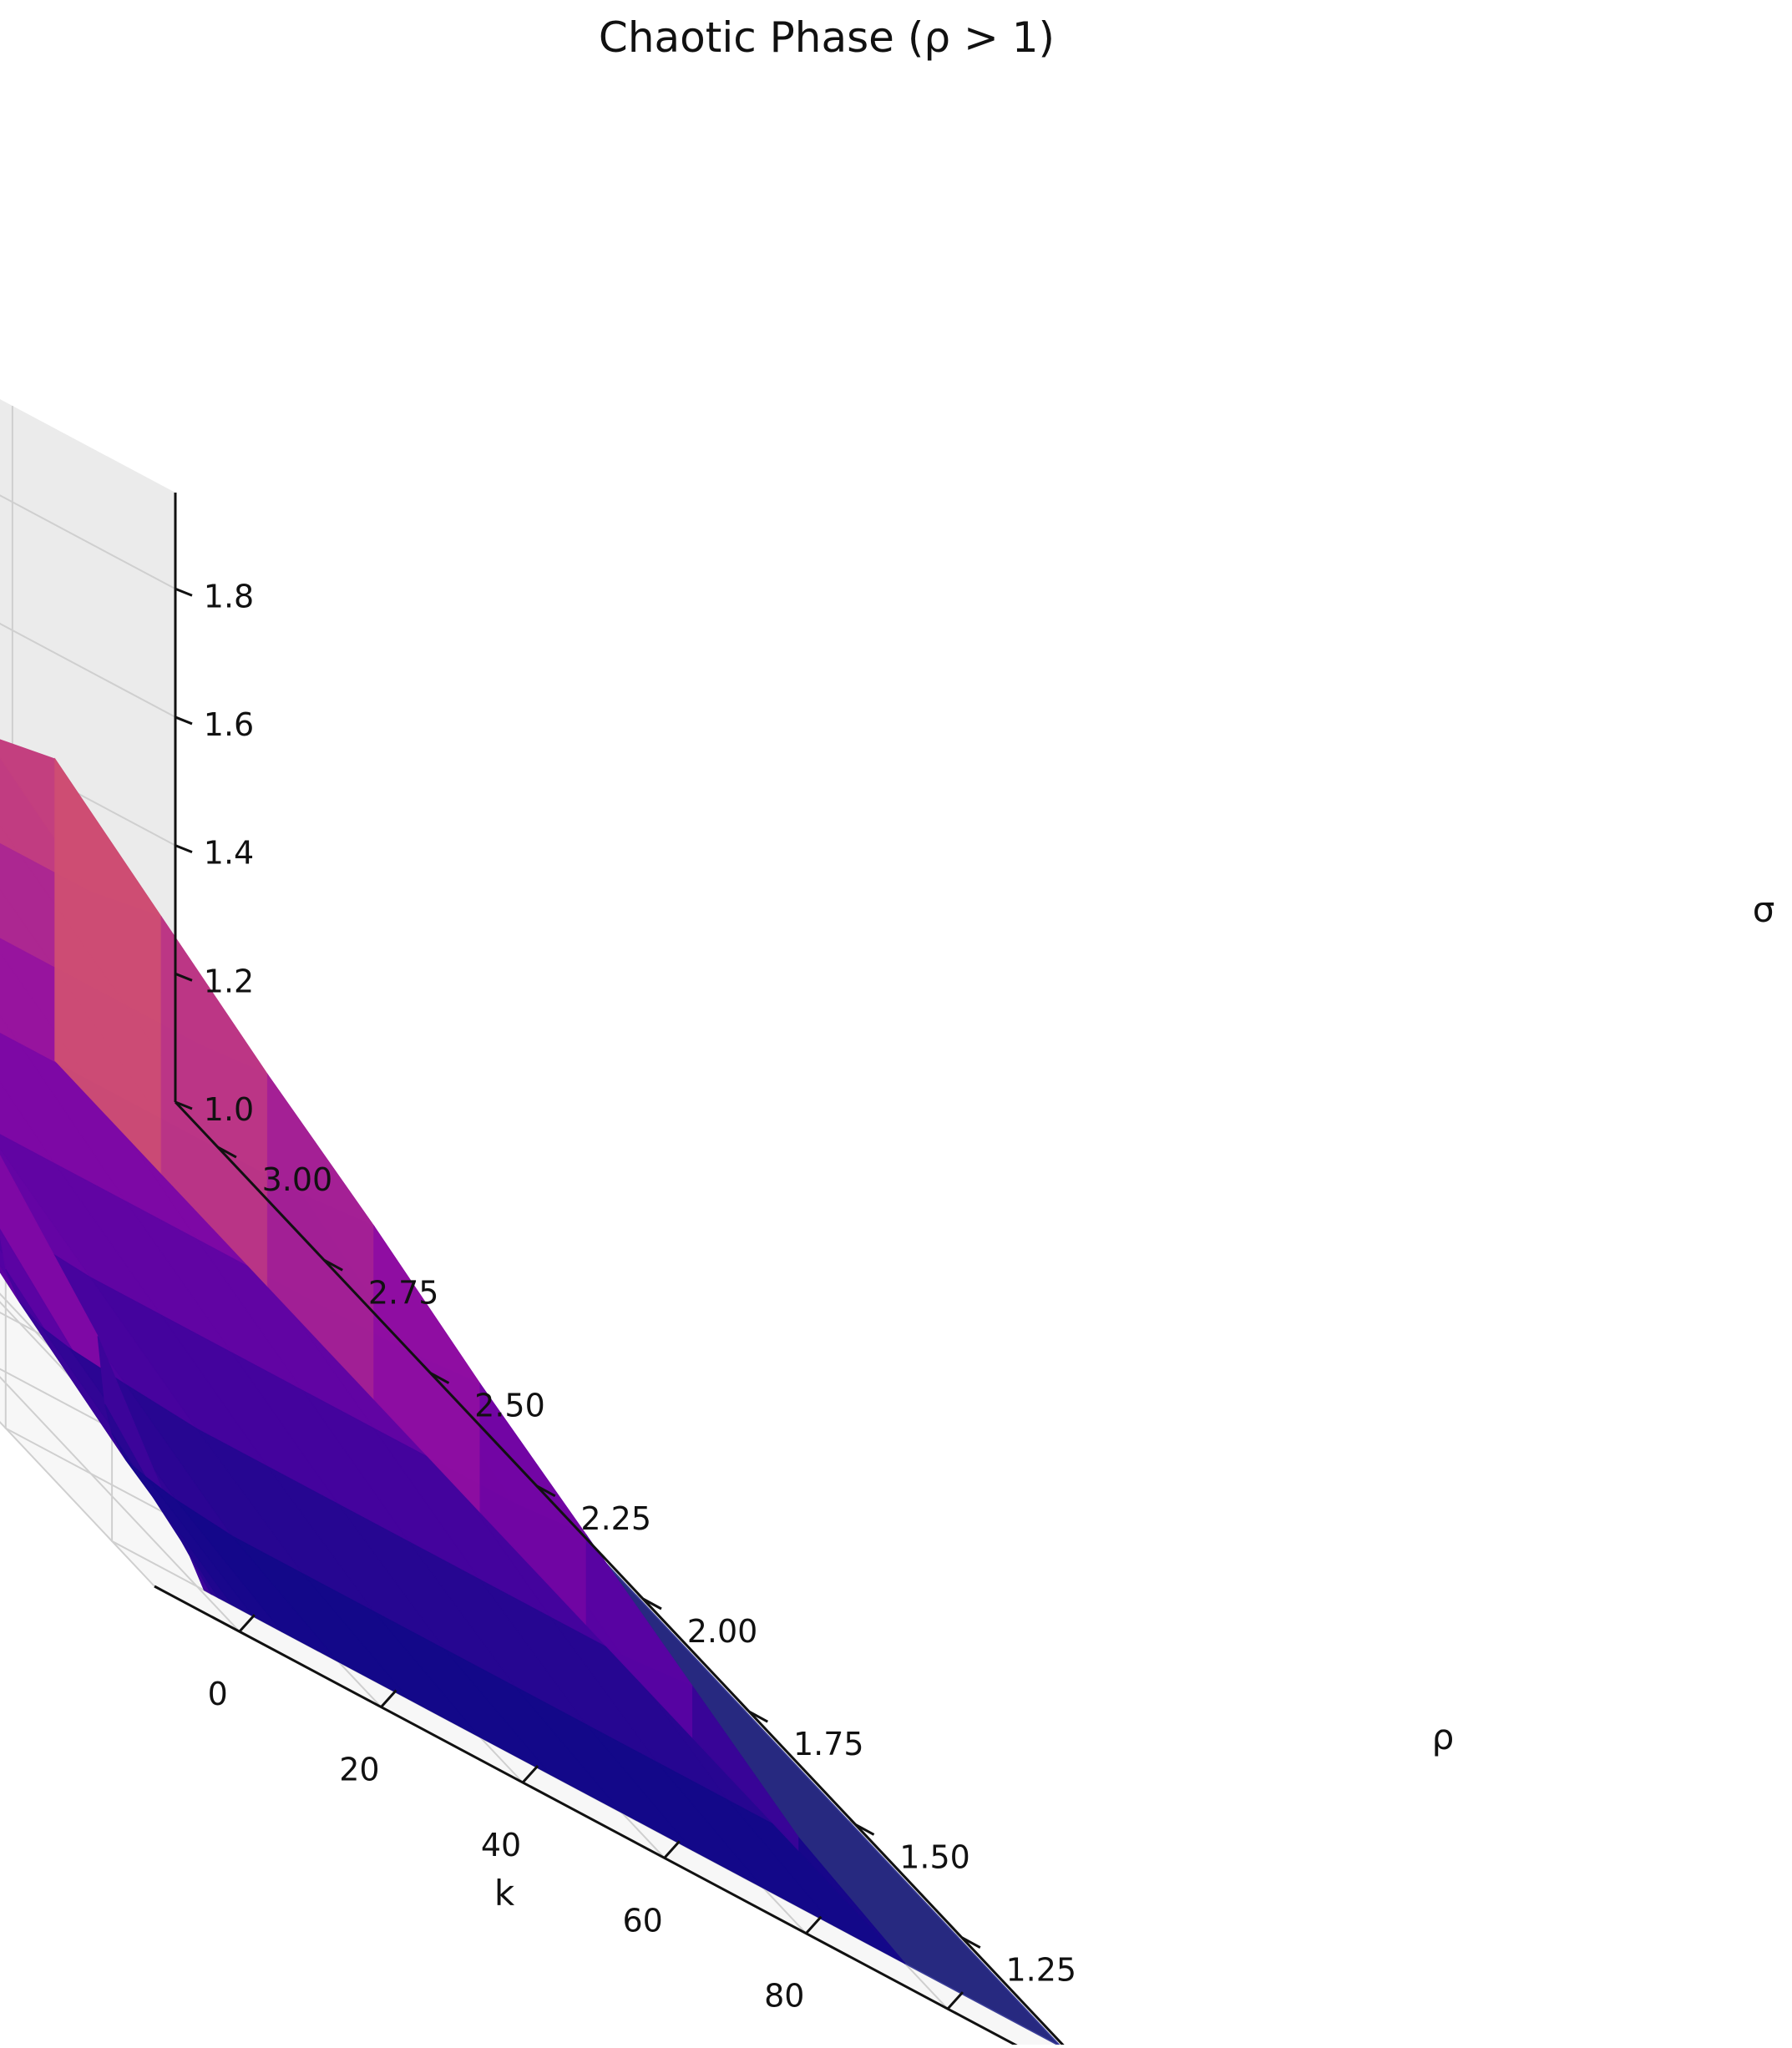 Image resolution: width=1792 pixels, height=2048 pixels. What do you see at coordinates (615, 1518) in the screenshot?
I see `y-tick-label: 2.25` at bounding box center [615, 1518].